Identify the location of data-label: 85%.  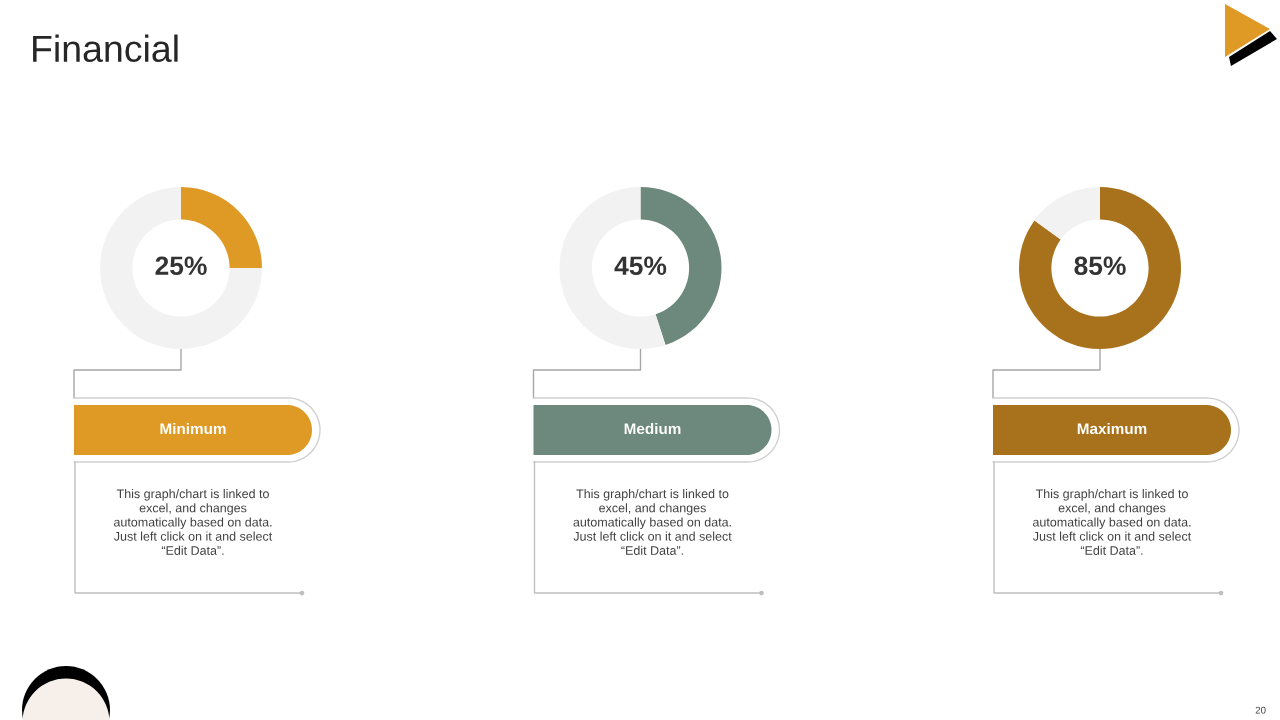
(1100, 266).